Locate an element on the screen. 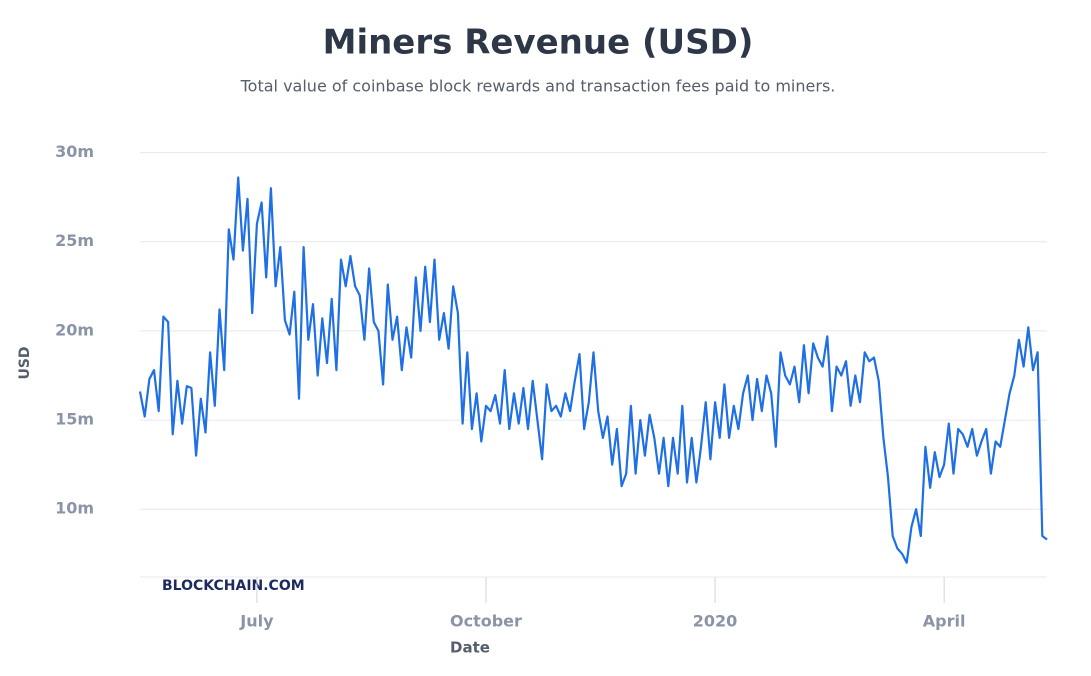  y-axis-label: USD is located at coordinates (25, 362).